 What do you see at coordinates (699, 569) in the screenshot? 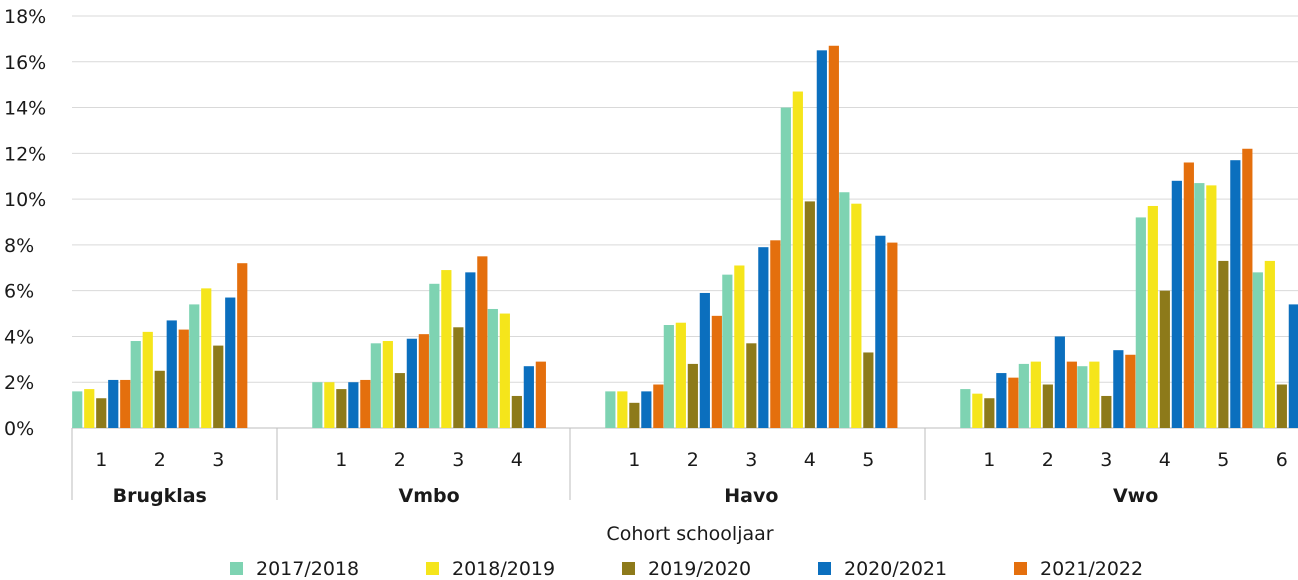
I see `legend-label: 2019/2020` at bounding box center [699, 569].